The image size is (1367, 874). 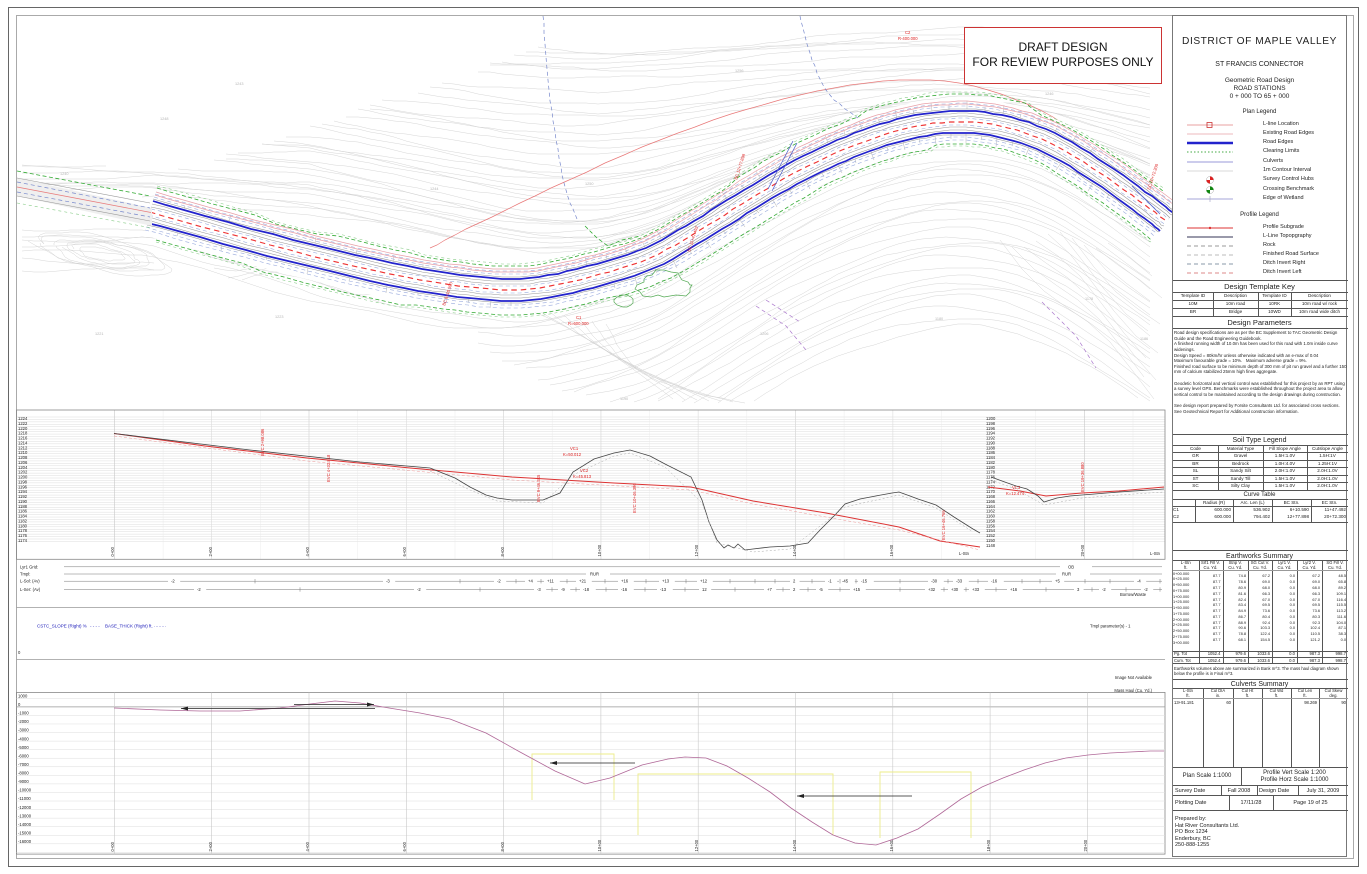 What do you see at coordinates (932, 589) in the screenshot?
I see `svg-text: +32` at bounding box center [932, 589].